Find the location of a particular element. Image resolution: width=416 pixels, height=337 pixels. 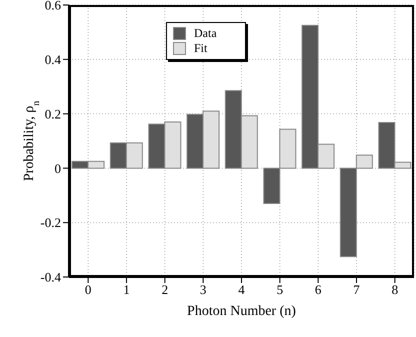

x-tick-label: 2 is located at coordinates (165, 290).